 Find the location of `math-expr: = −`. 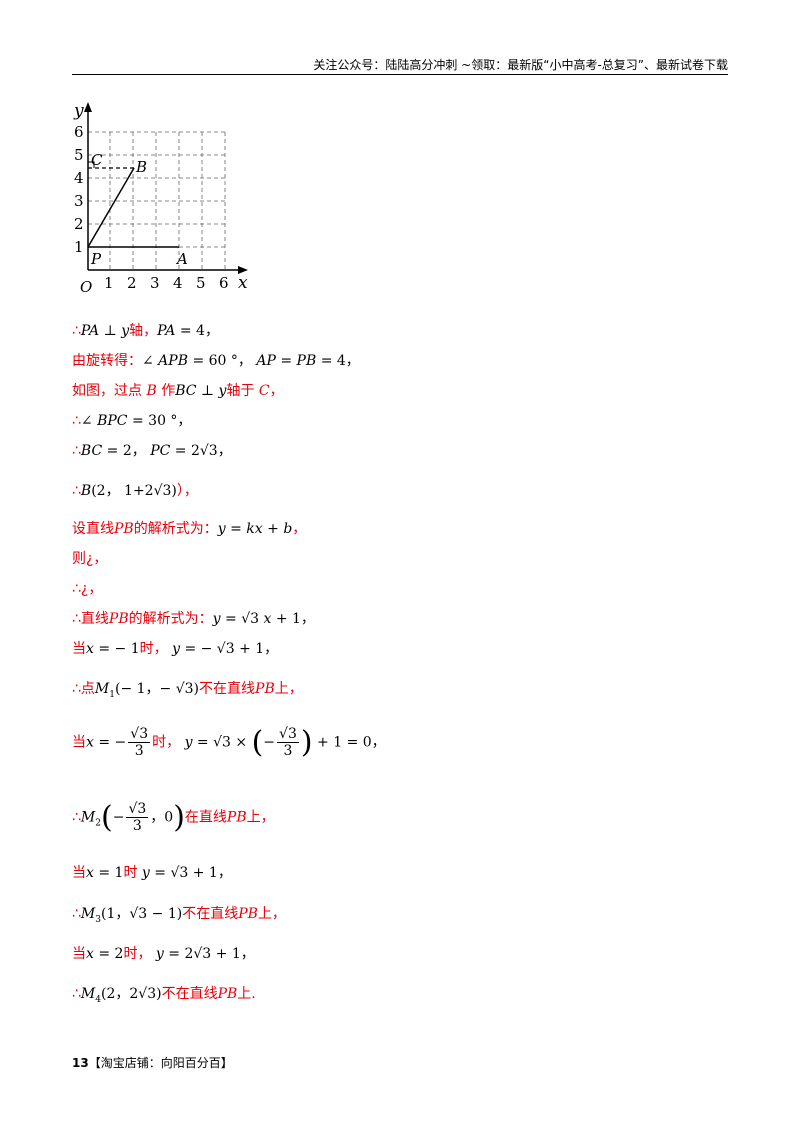

math-expr: = − is located at coordinates (110, 742).